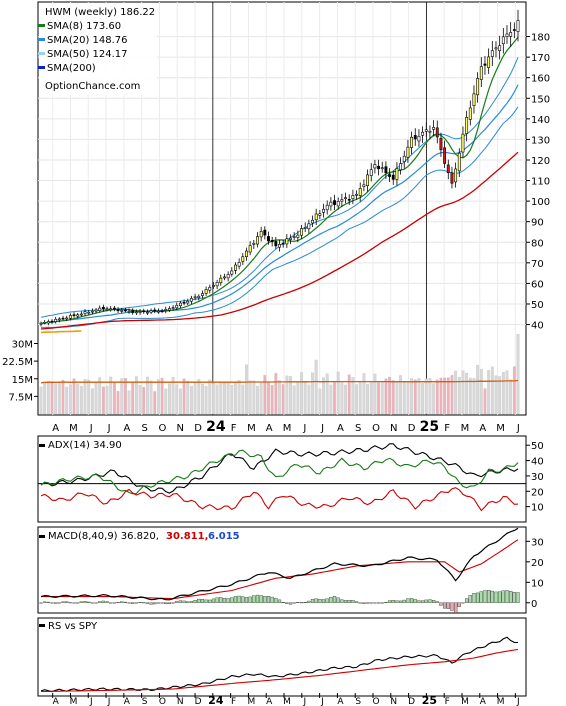  Describe the element at coordinates (412, 428) in the screenshot. I see `month-label-upper-20: D` at that location.